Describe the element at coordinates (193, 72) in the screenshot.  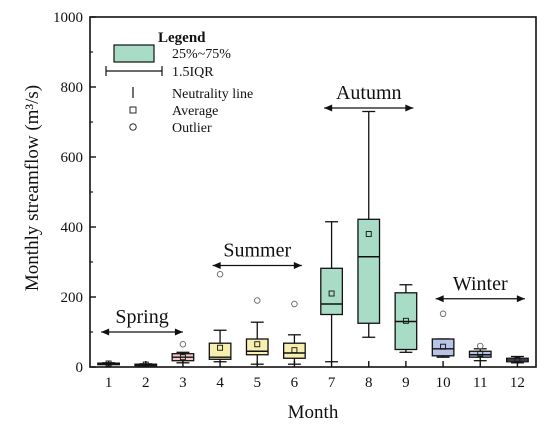
I see `legend-item-label: 1.5IQR` at that location.